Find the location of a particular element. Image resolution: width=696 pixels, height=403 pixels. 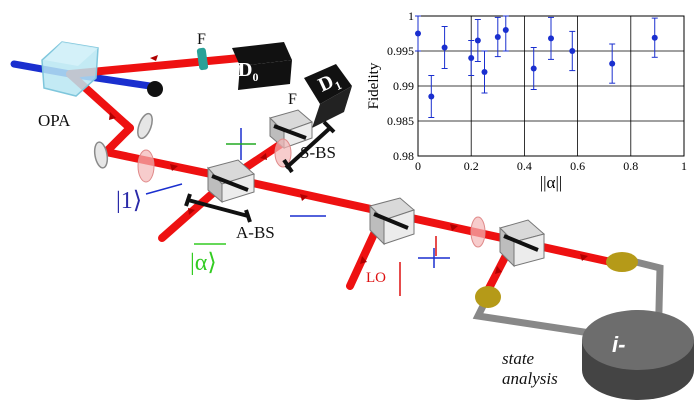

x-axis-label: ||α|| is located at coordinates (551, 182).